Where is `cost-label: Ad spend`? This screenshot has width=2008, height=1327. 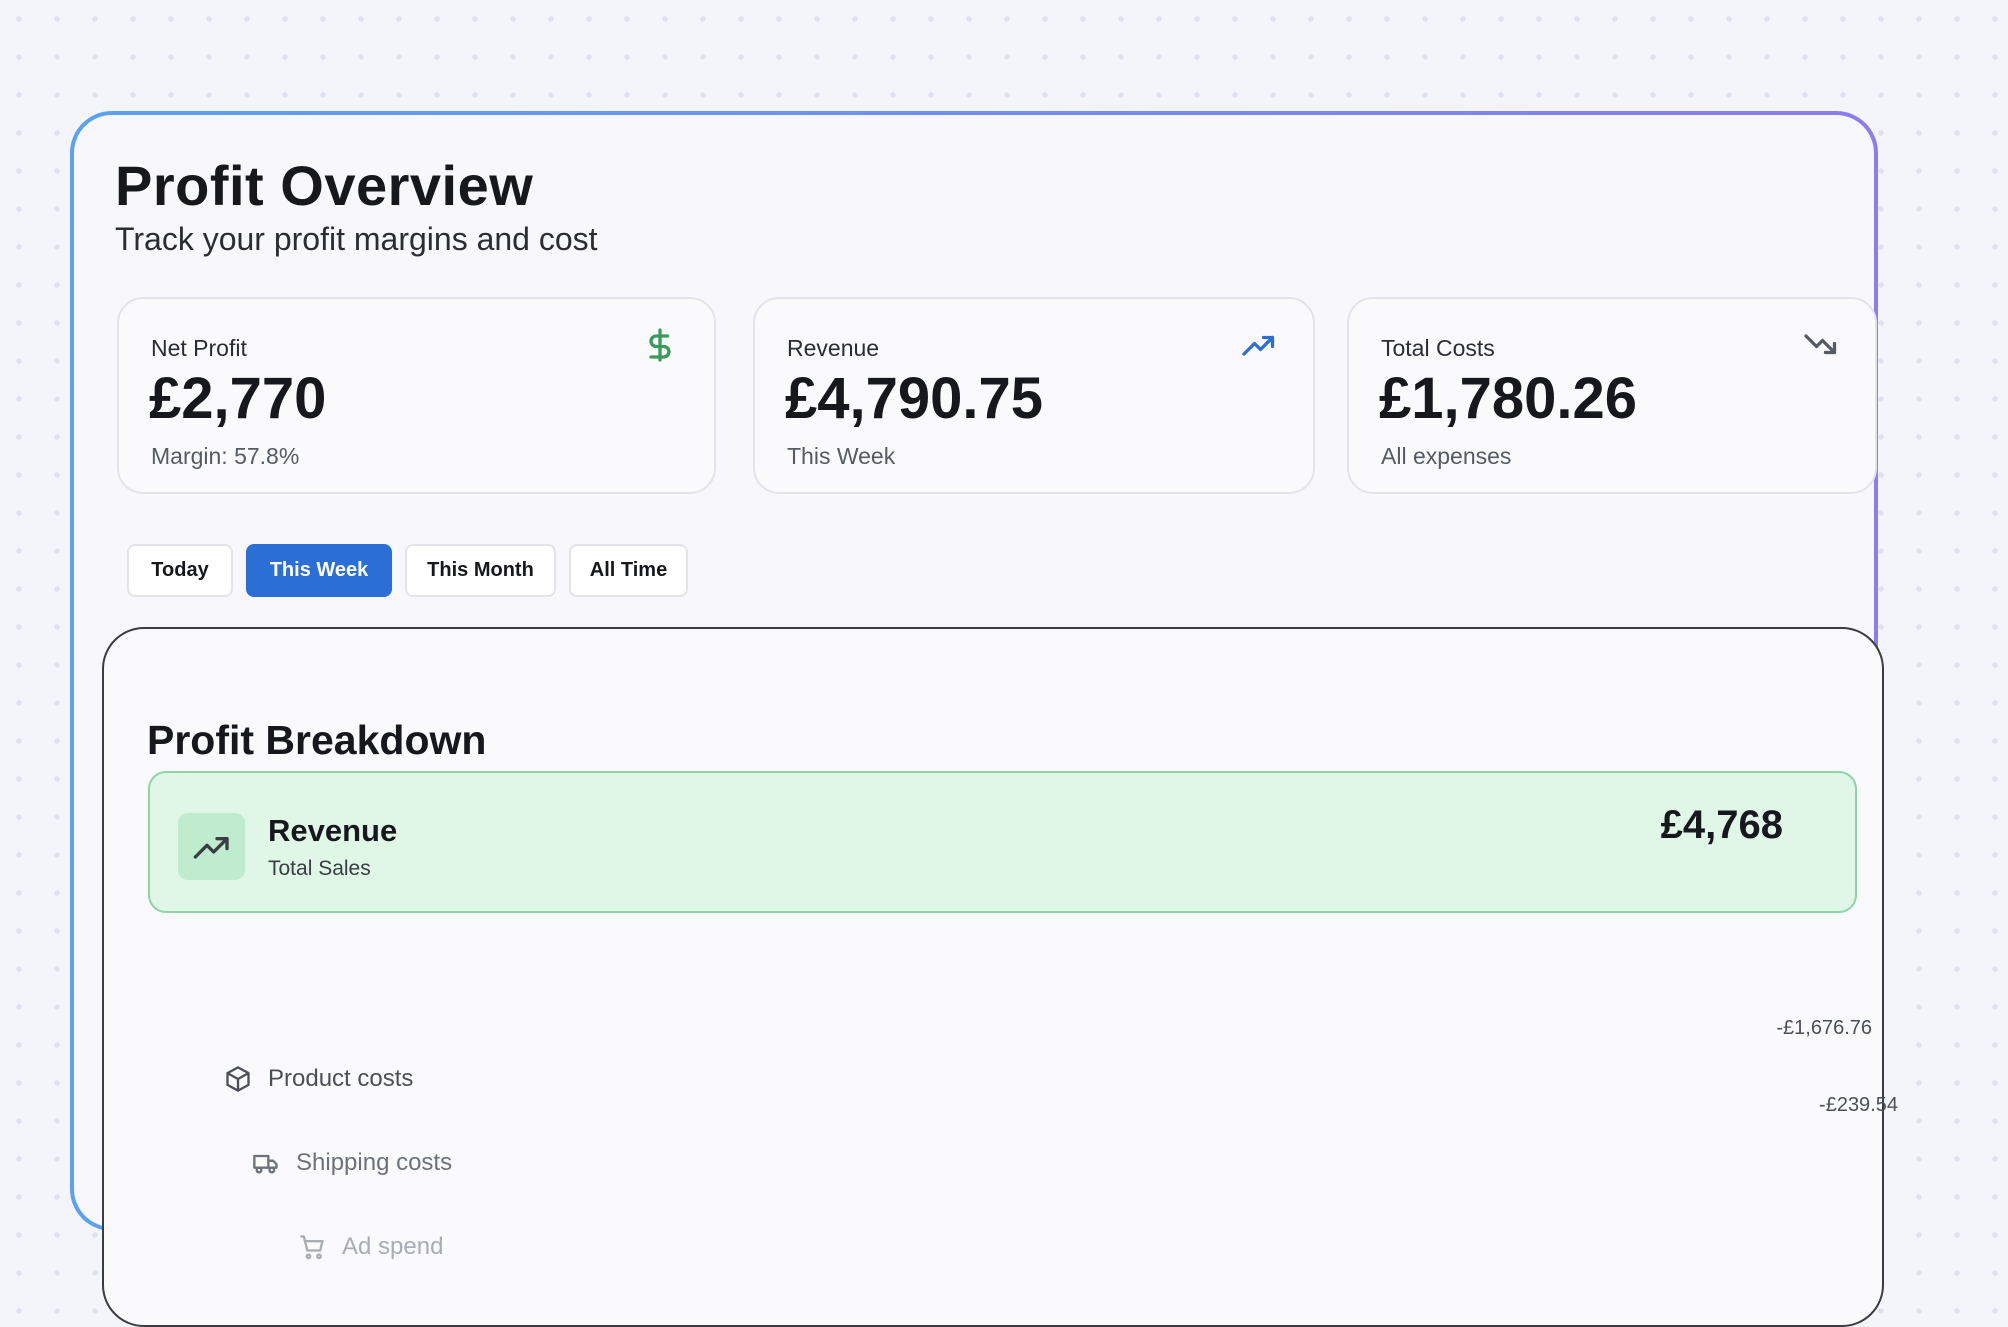
cost-label: Ad spend is located at coordinates (393, 1246).